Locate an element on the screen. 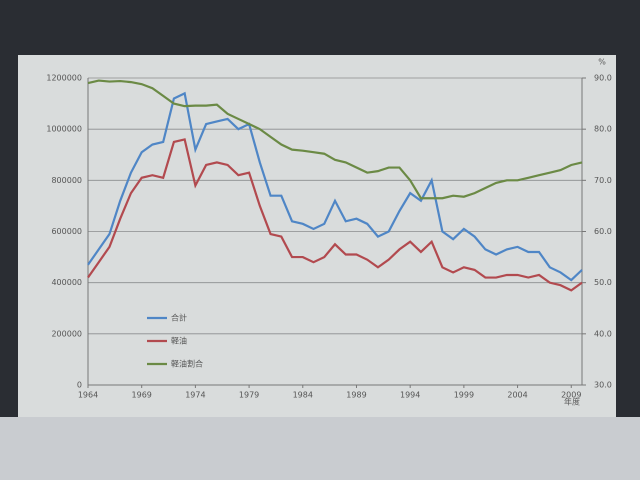  y2-tick-label: 40.0 is located at coordinates (603, 333).